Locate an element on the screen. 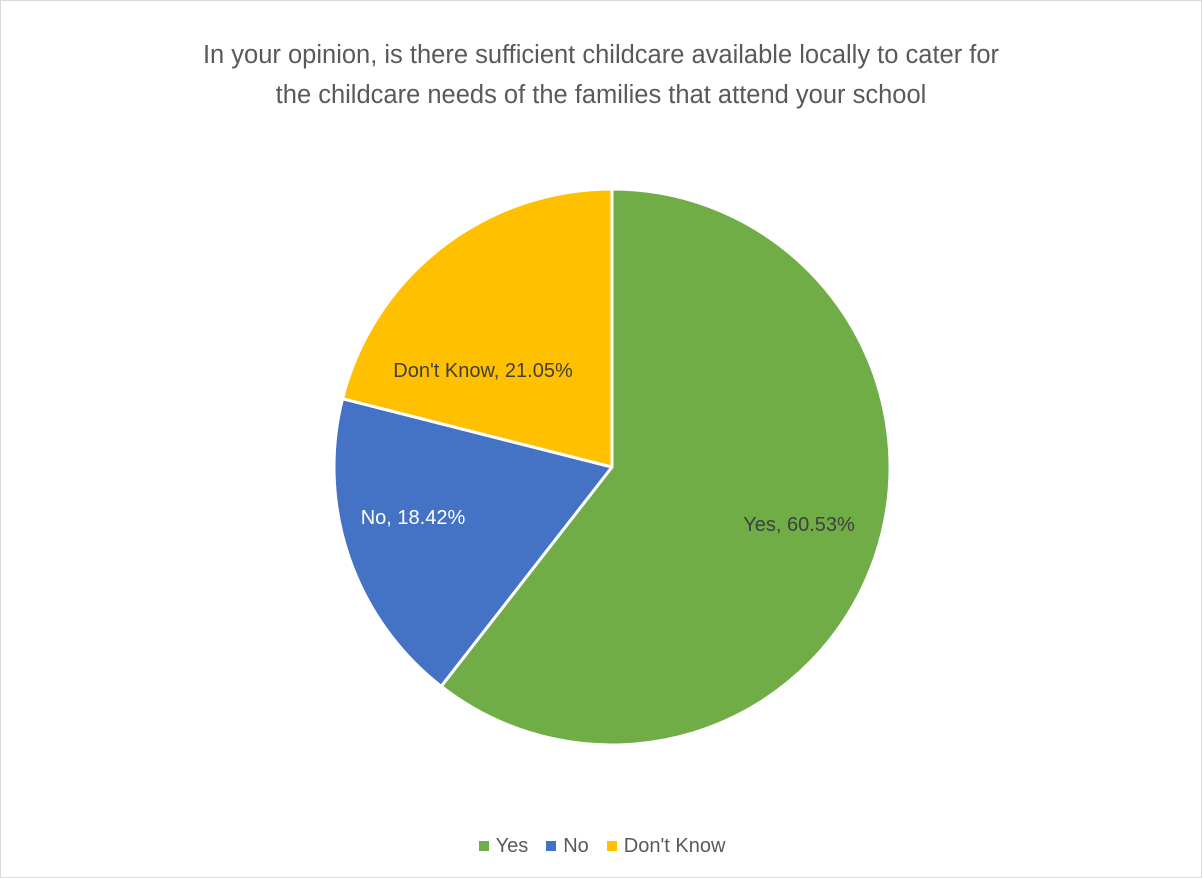 The width and height of the screenshot is (1202, 878). legend-label-dont-know: Don't Know is located at coordinates (674, 845).